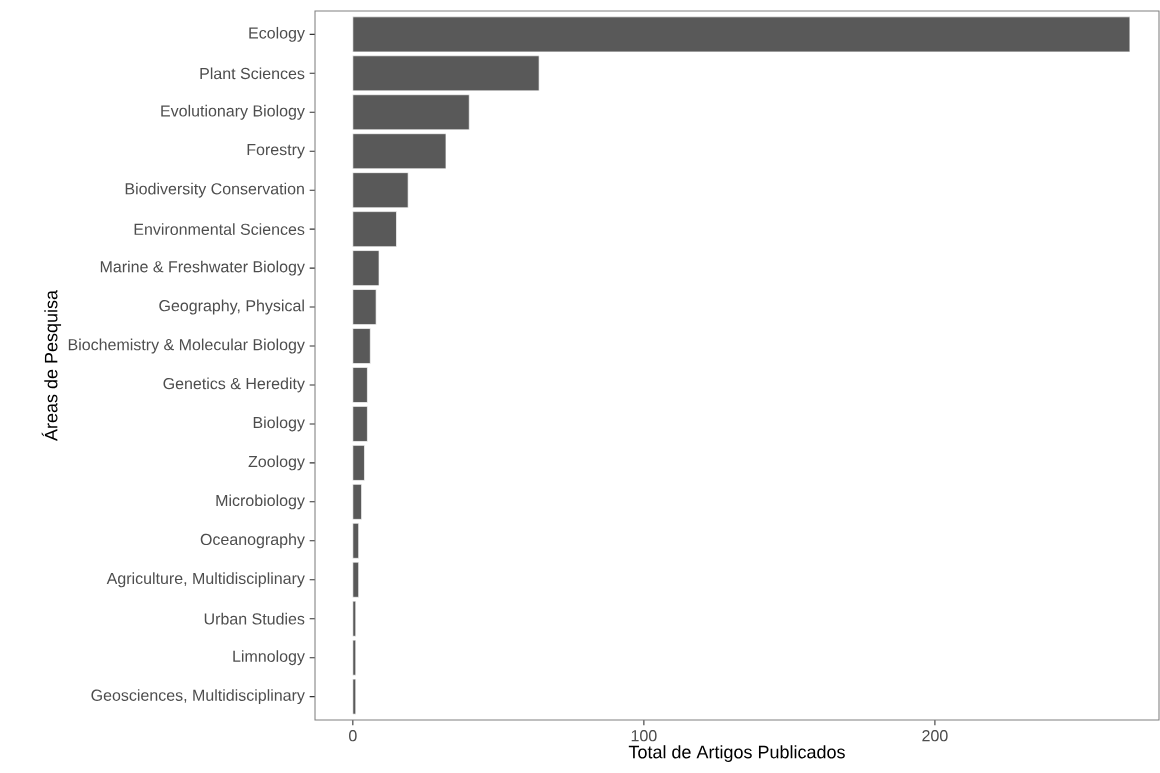 Image resolution: width=1160 pixels, height=773 pixels. What do you see at coordinates (219, 229) in the screenshot?
I see `y-tick-label: Environmental Sciences` at bounding box center [219, 229].